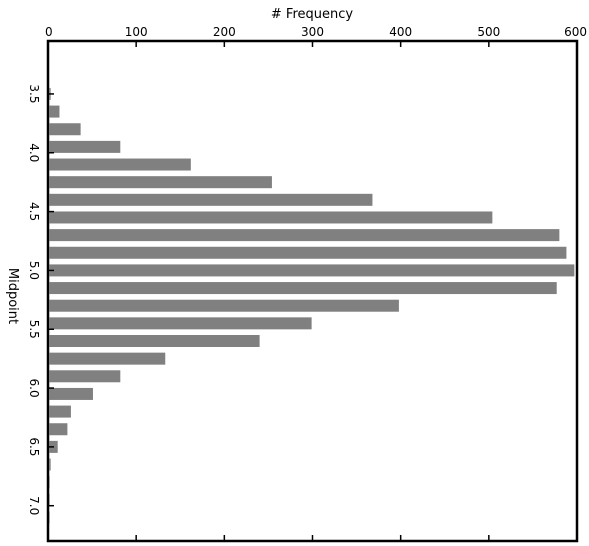 The image size is (589, 546). What do you see at coordinates (488, 32) in the screenshot?
I see `x-tick-label: 500` at bounding box center [488, 32].